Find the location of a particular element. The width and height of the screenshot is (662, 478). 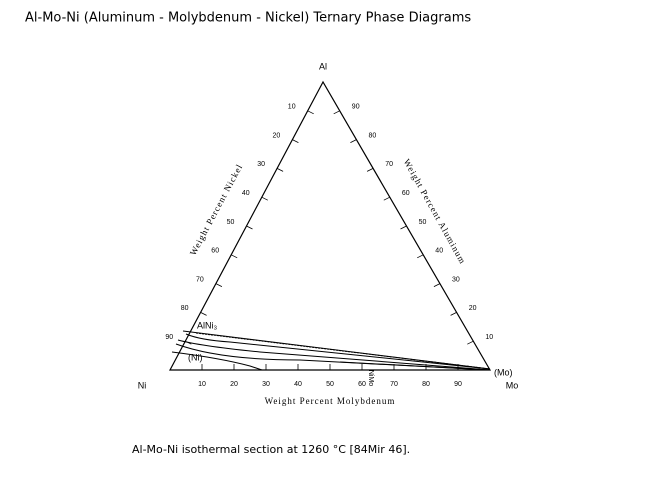

phase-label: NiMo is located at coordinates (370, 378).